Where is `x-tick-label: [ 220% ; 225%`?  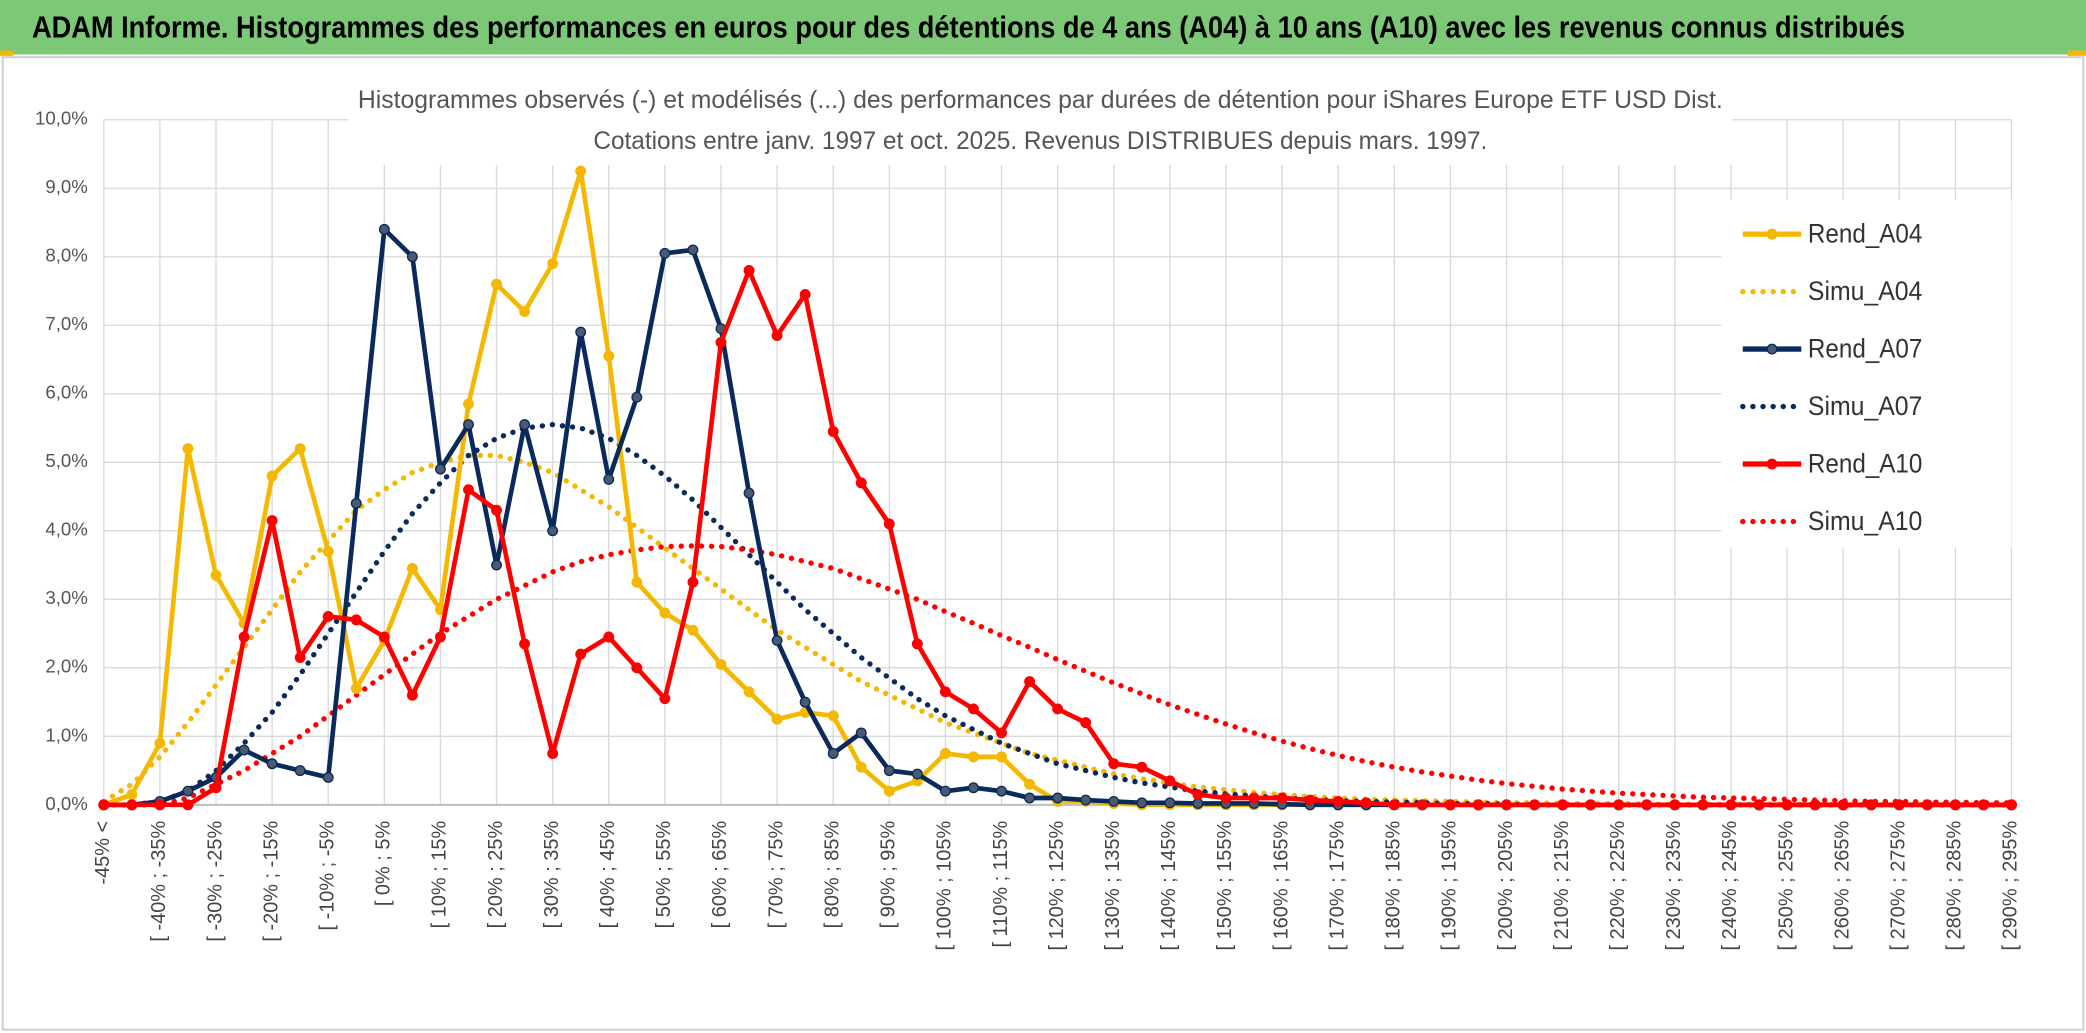 x-tick-label: [ 220% ; 225% is located at coordinates (1618, 886).